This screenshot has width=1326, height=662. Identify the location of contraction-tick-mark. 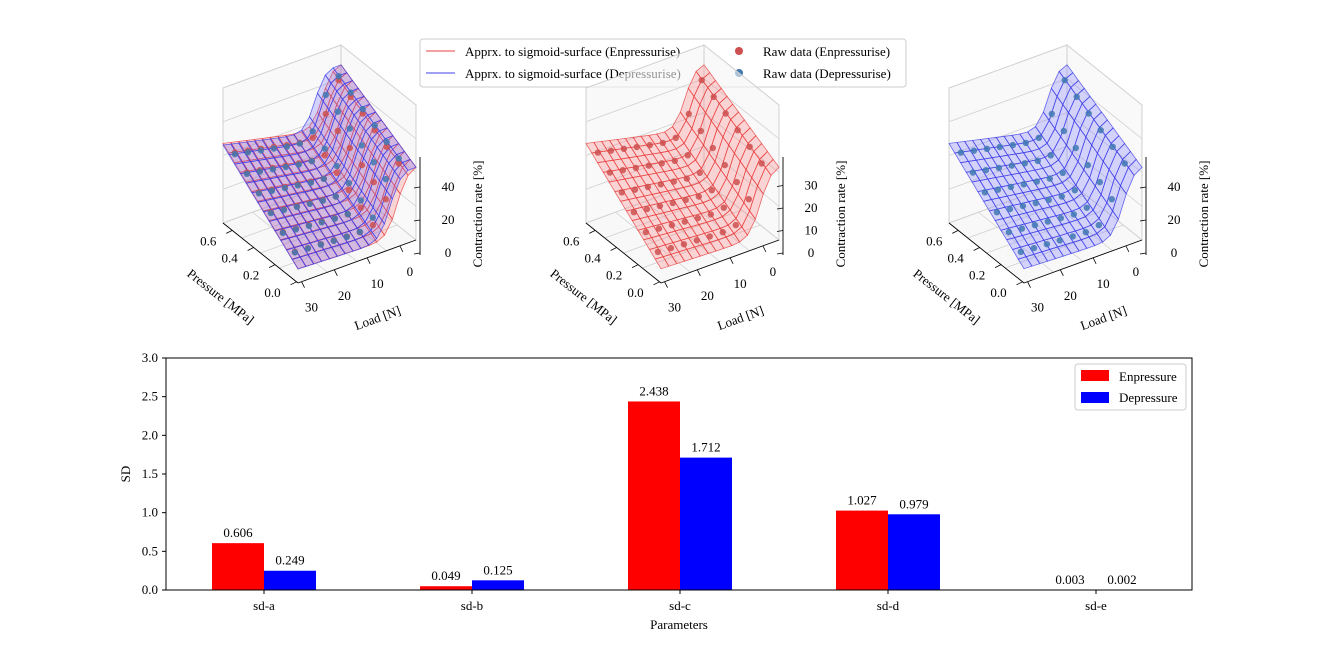
(780, 208).